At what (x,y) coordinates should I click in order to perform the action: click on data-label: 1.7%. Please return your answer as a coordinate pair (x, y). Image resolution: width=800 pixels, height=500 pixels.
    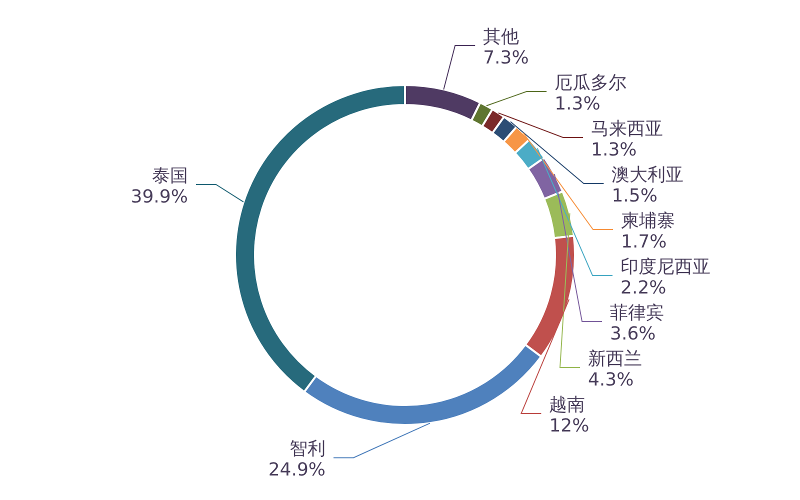
    Looking at the image, I should click on (644, 242).